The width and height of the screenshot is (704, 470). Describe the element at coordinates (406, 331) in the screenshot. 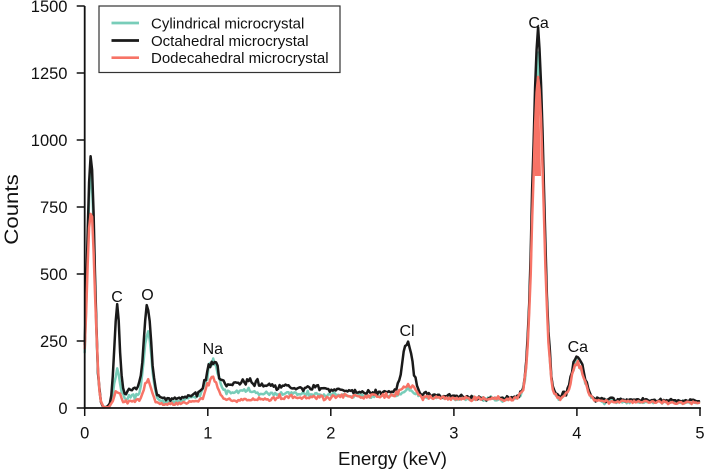

I see `svg-text: Cl` at that location.